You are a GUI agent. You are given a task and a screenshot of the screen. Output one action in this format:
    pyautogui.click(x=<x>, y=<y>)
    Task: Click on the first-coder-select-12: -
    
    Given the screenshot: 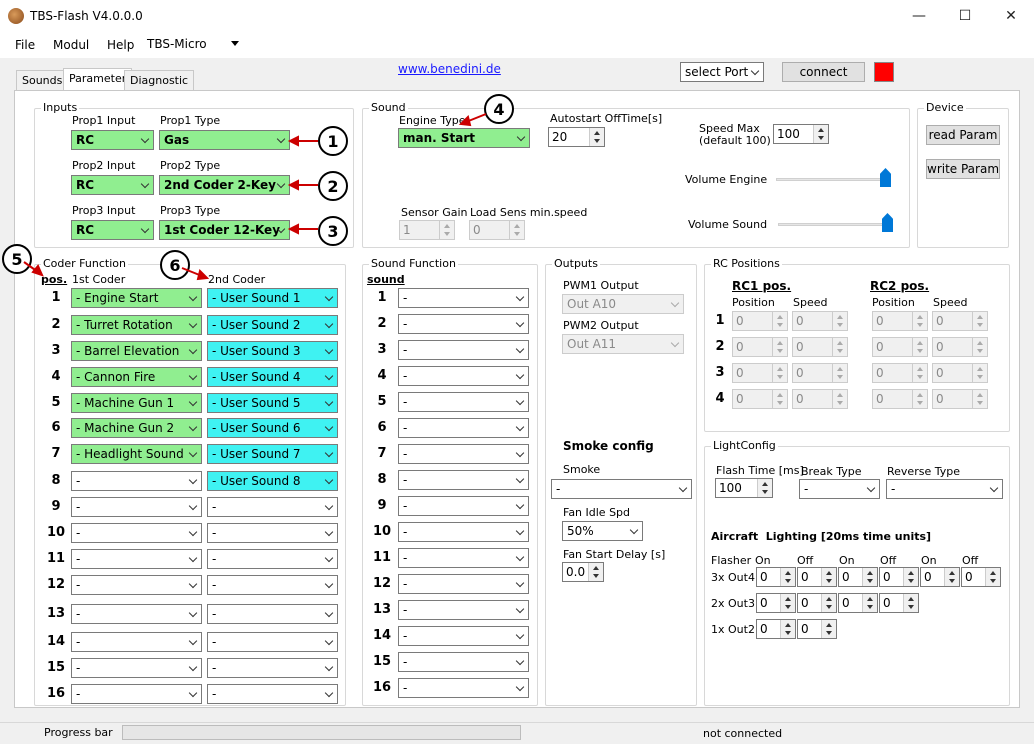 What is the action you would take?
    pyautogui.click(x=136, y=585)
    